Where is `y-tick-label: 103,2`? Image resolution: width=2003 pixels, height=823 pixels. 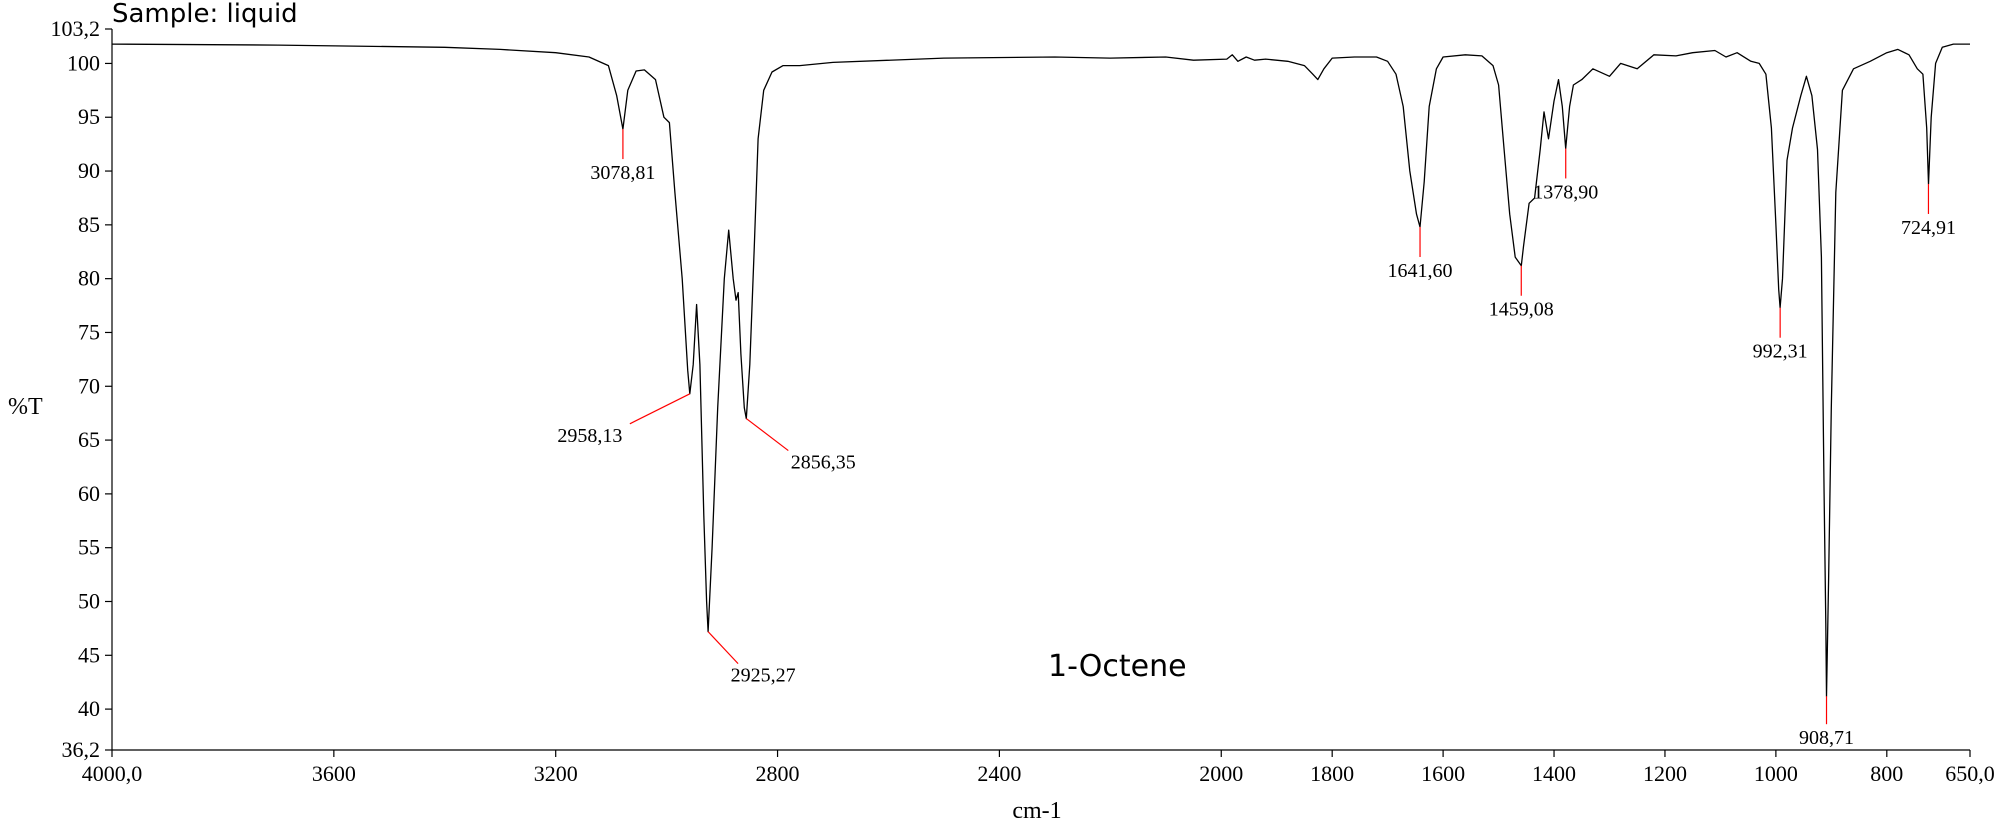
y-tick-label: 103,2 is located at coordinates (76, 28).